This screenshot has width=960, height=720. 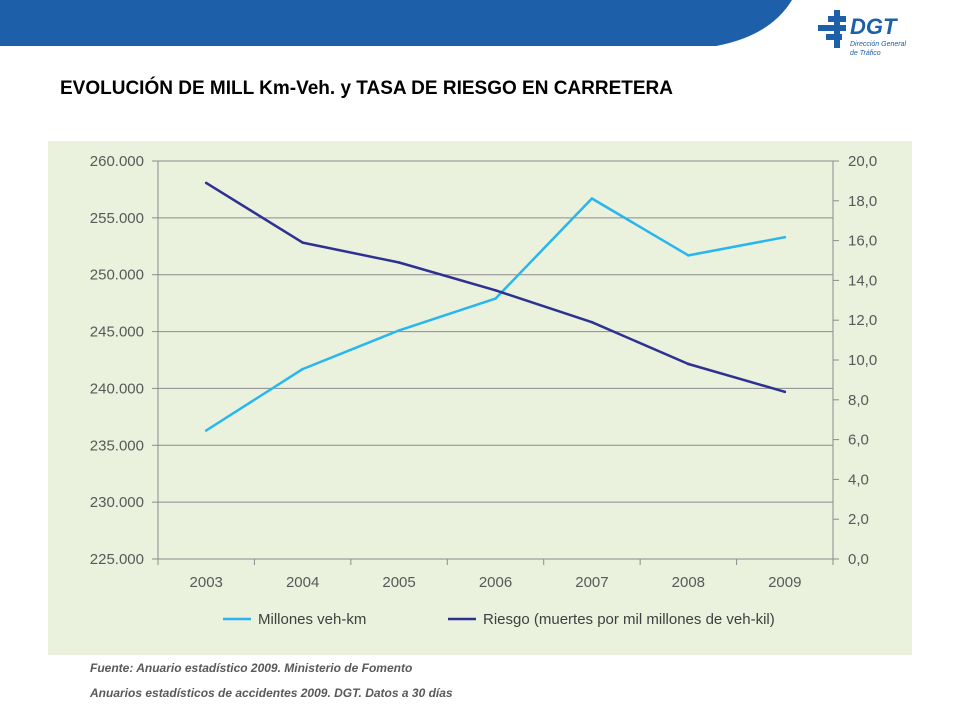 I want to click on x-axis-tick-label: 2005, so click(x=398, y=582).